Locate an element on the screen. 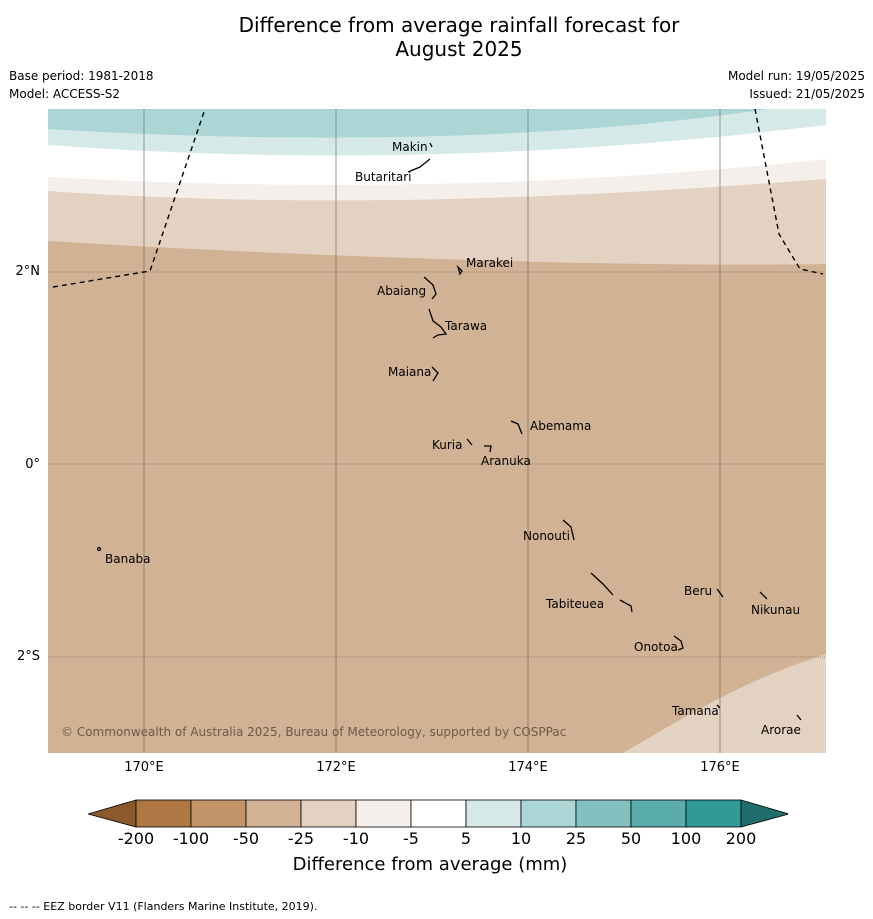 The image size is (873, 919). lon-label-170e: 170°E is located at coordinates (144, 767).